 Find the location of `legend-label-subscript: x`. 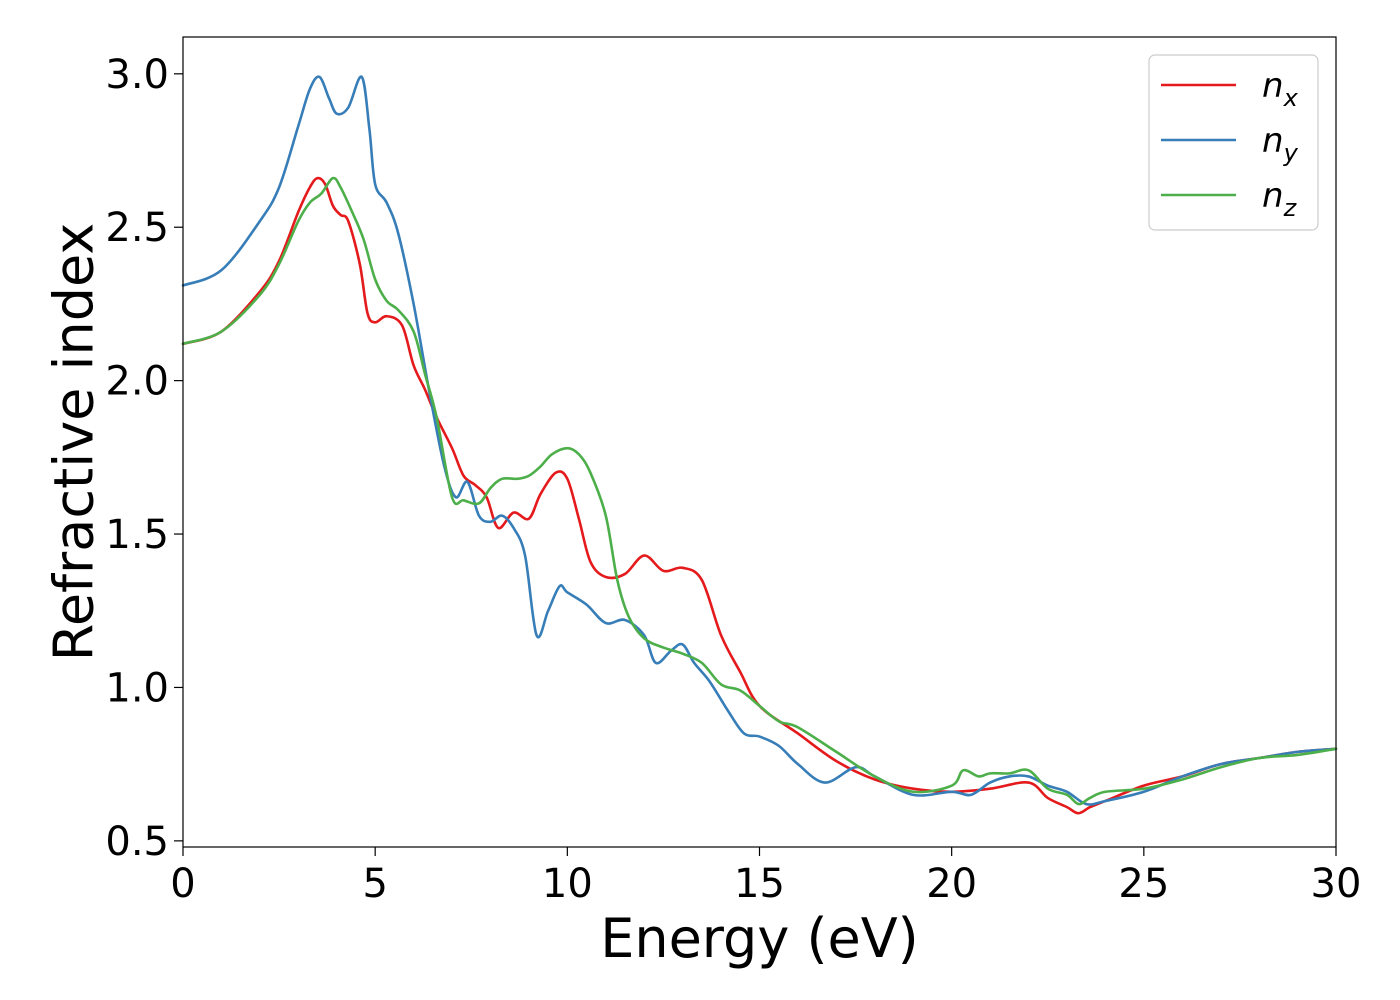

legend-label-subscript: x is located at coordinates (1291, 98).